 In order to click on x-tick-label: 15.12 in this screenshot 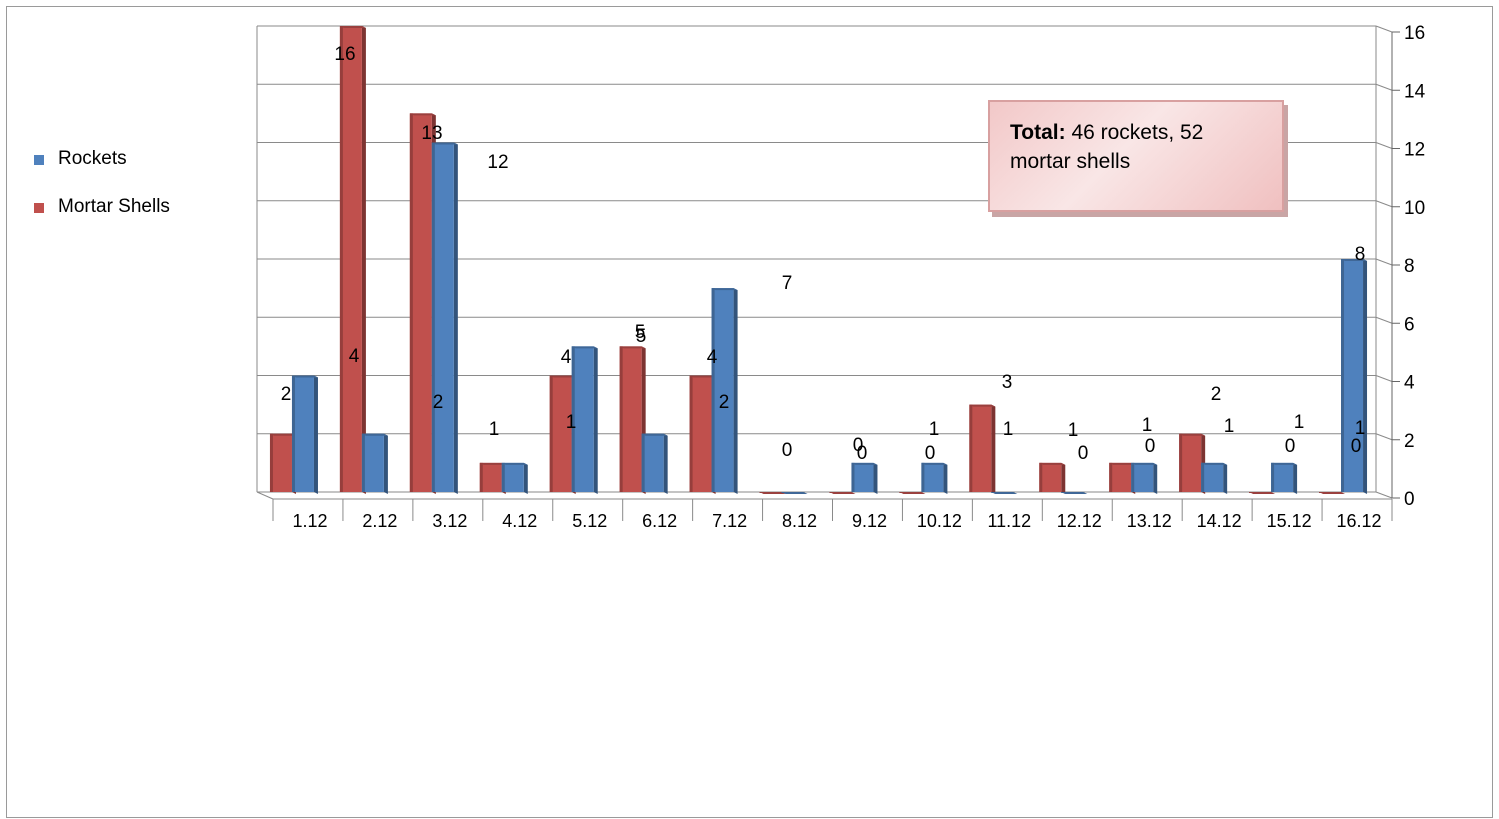, I will do `click(1289, 521)`.